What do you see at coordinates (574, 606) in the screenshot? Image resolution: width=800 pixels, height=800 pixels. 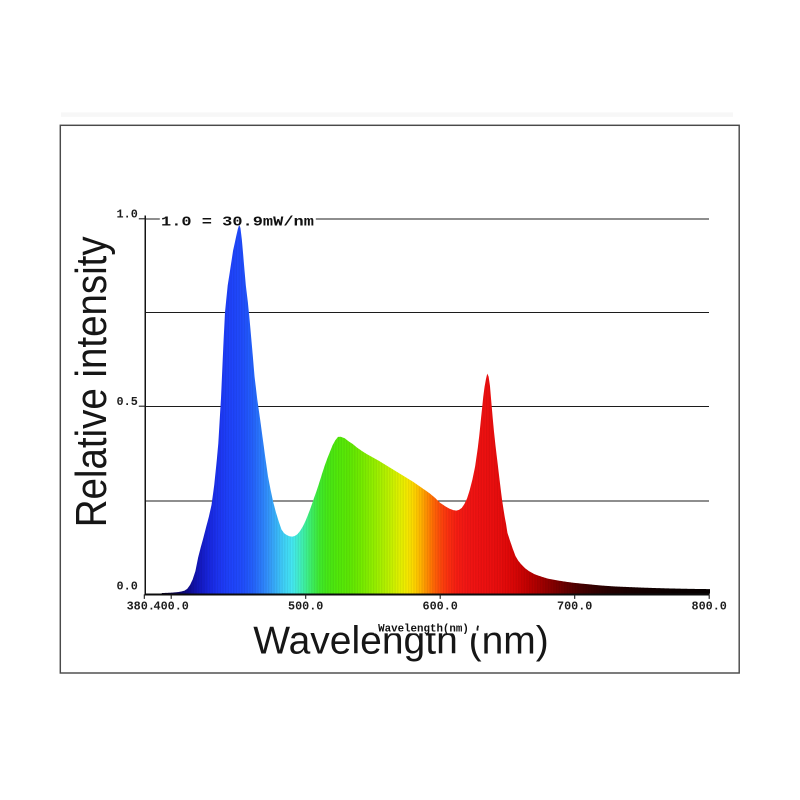 I see `svg-text: 700.0` at bounding box center [574, 606].